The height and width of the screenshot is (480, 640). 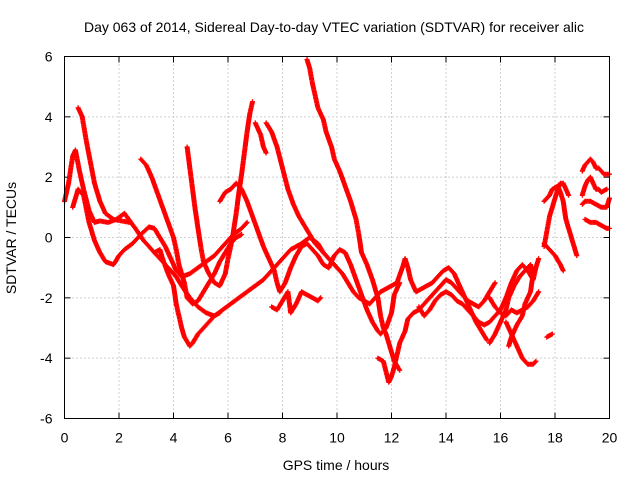 What do you see at coordinates (610, 438) in the screenshot?
I see `x-tick-label: 20` at bounding box center [610, 438].